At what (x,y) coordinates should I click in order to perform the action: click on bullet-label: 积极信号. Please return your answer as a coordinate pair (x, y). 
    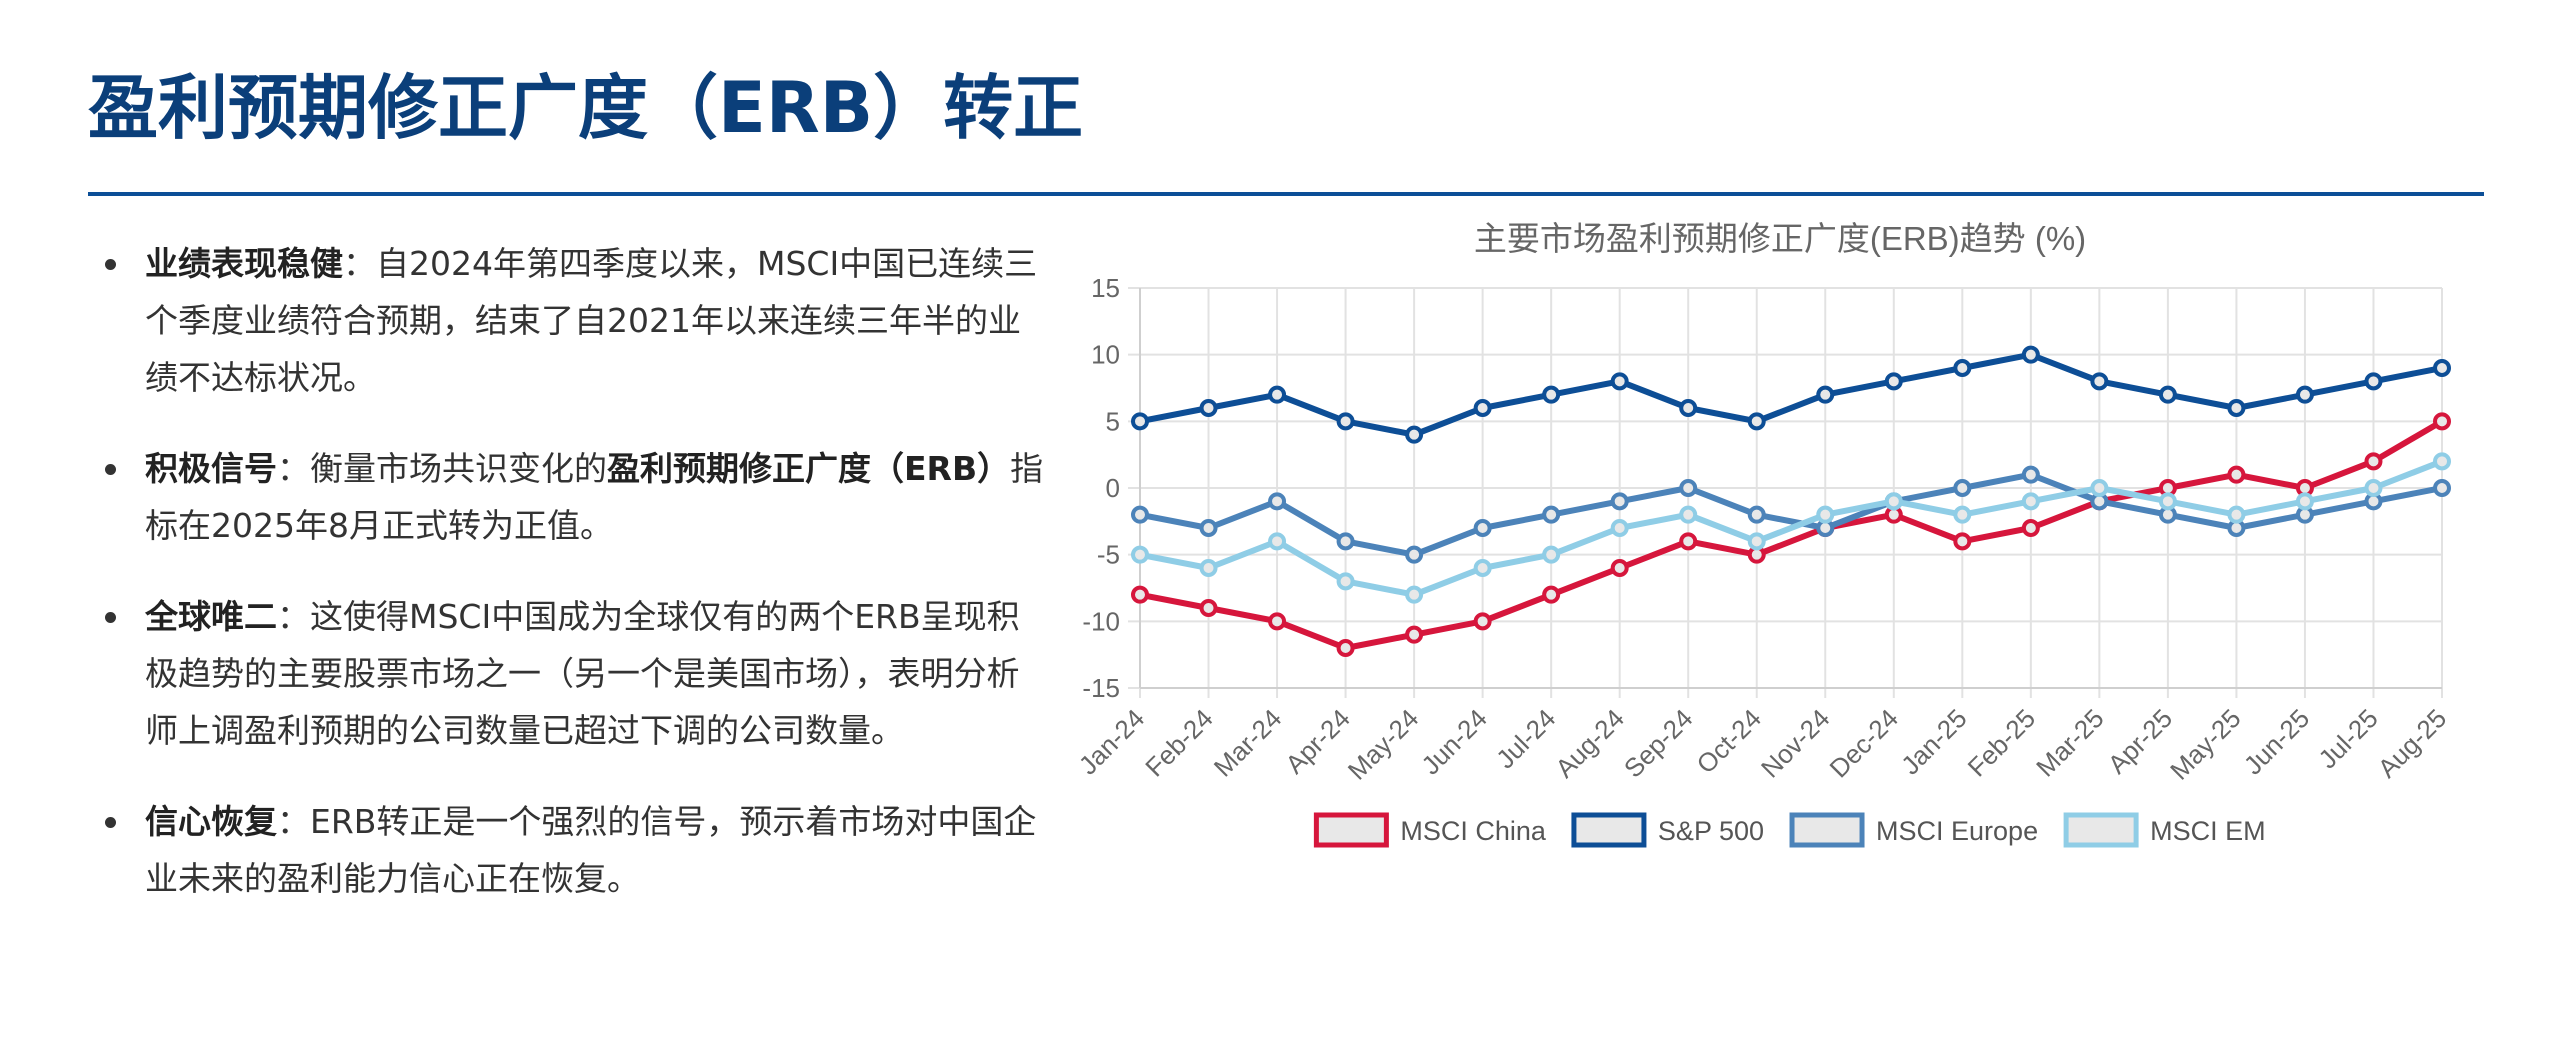
    Looking at the image, I should click on (211, 468).